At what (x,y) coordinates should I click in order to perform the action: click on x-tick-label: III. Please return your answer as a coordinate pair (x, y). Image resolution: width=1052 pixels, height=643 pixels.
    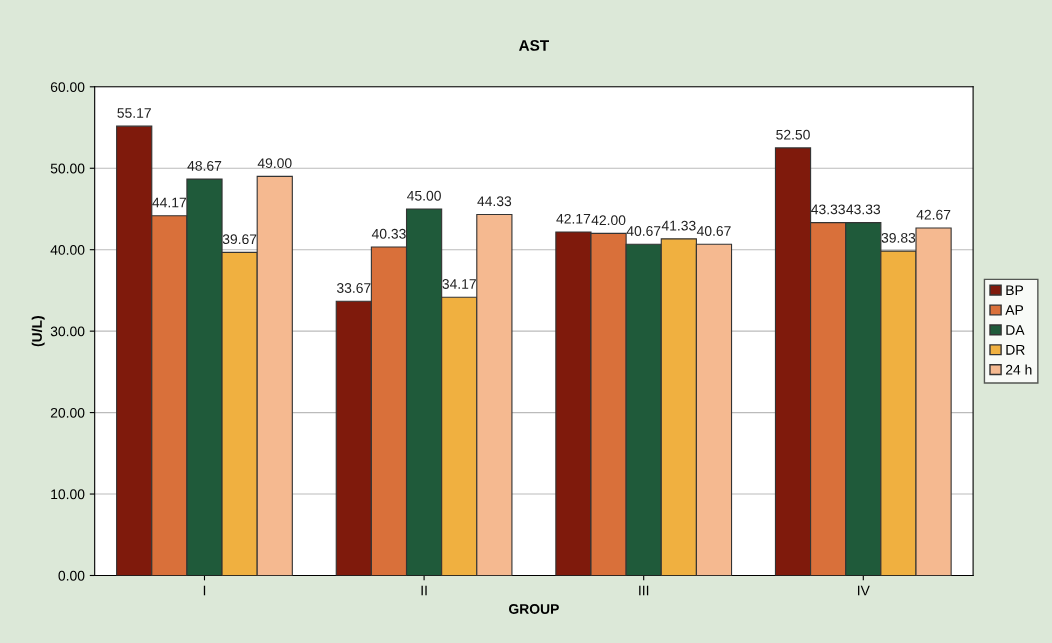
    Looking at the image, I should click on (644, 590).